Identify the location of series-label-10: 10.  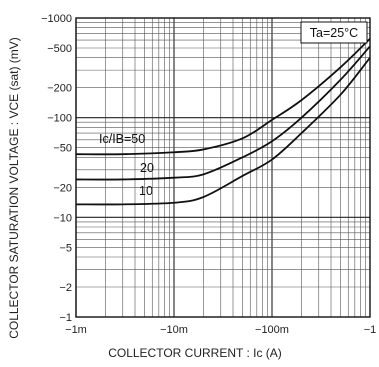
(146, 191).